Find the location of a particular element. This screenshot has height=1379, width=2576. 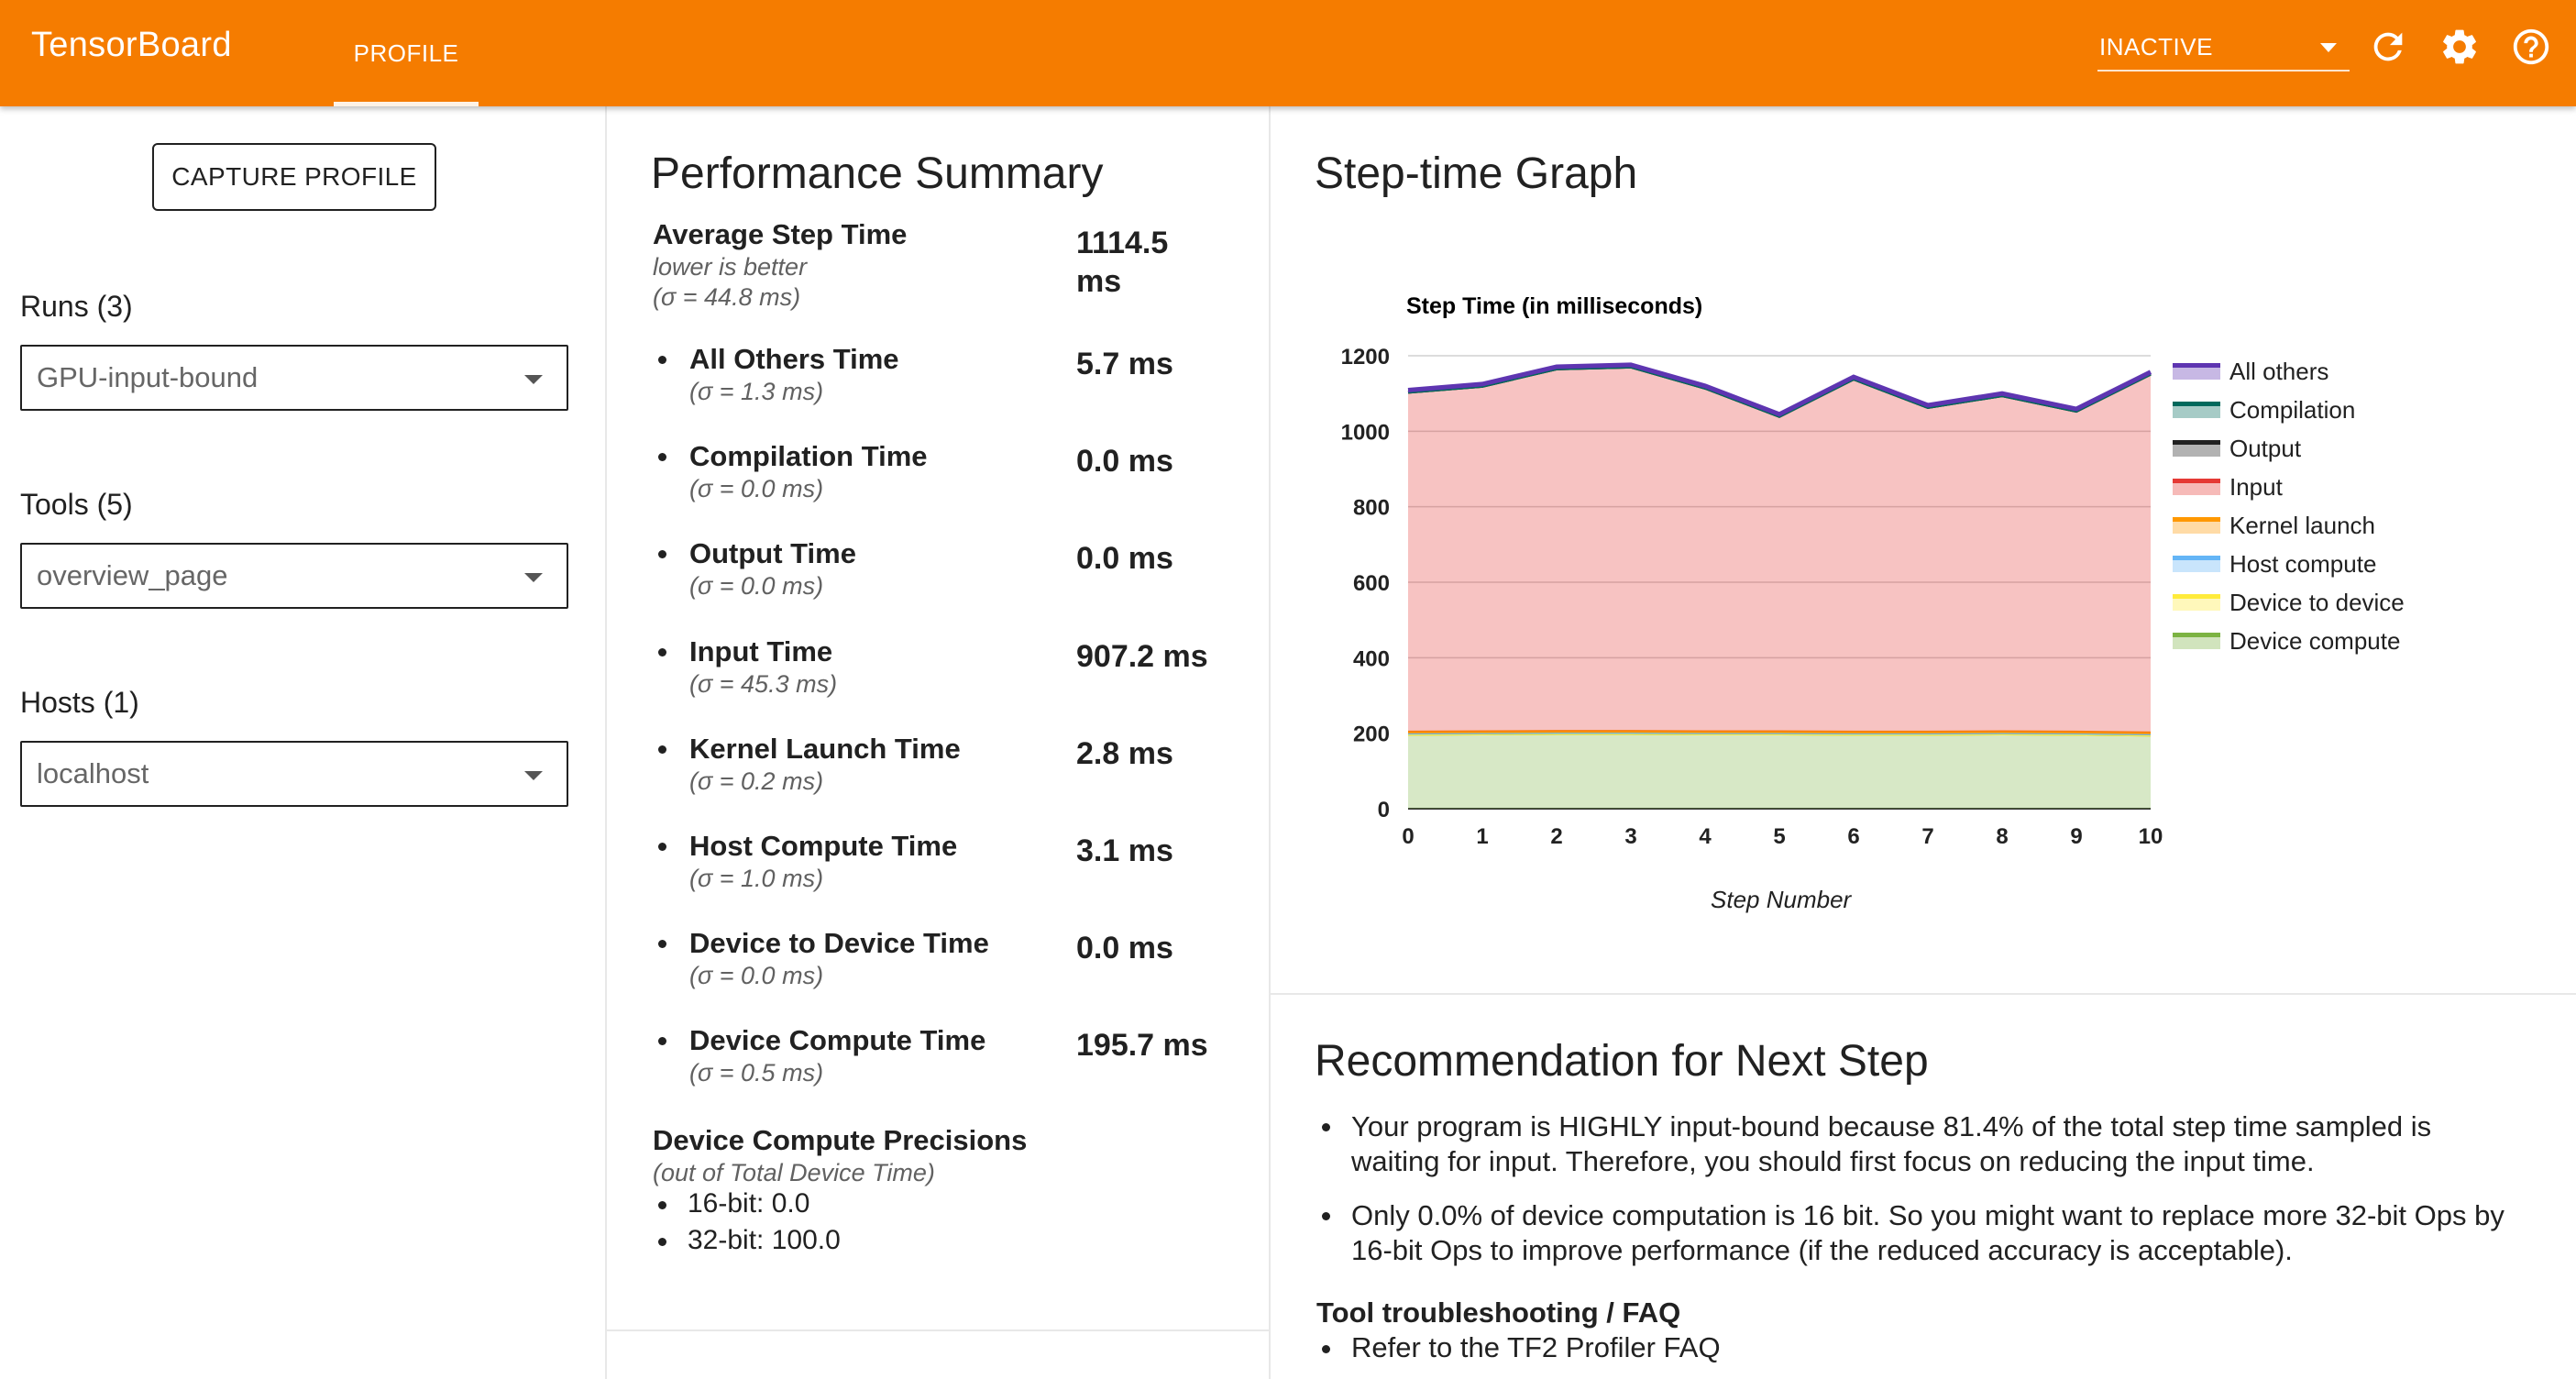

x-tick-label: 1 is located at coordinates (1482, 837).